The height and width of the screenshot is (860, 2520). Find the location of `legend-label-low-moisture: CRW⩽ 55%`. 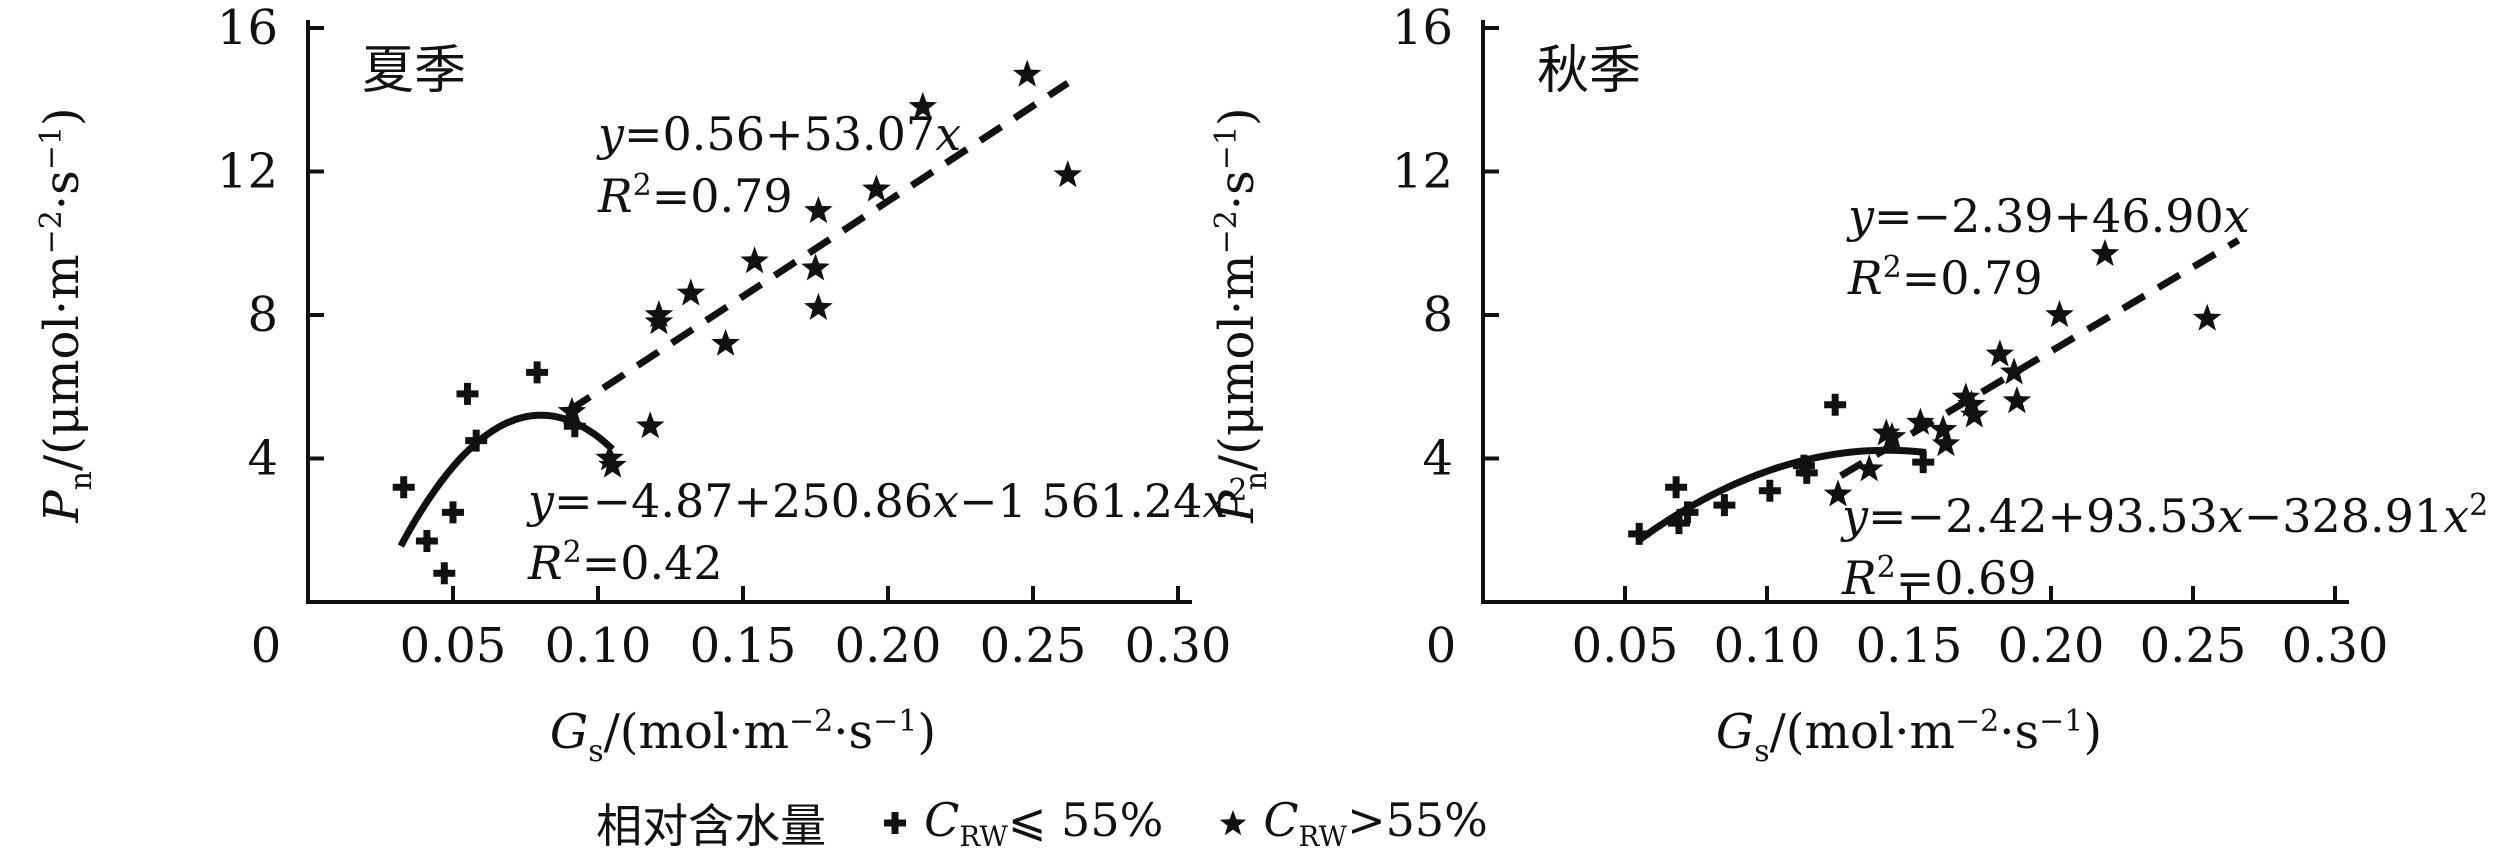

legend-label-low-moisture: CRW⩽ 55% is located at coordinates (1044, 823).